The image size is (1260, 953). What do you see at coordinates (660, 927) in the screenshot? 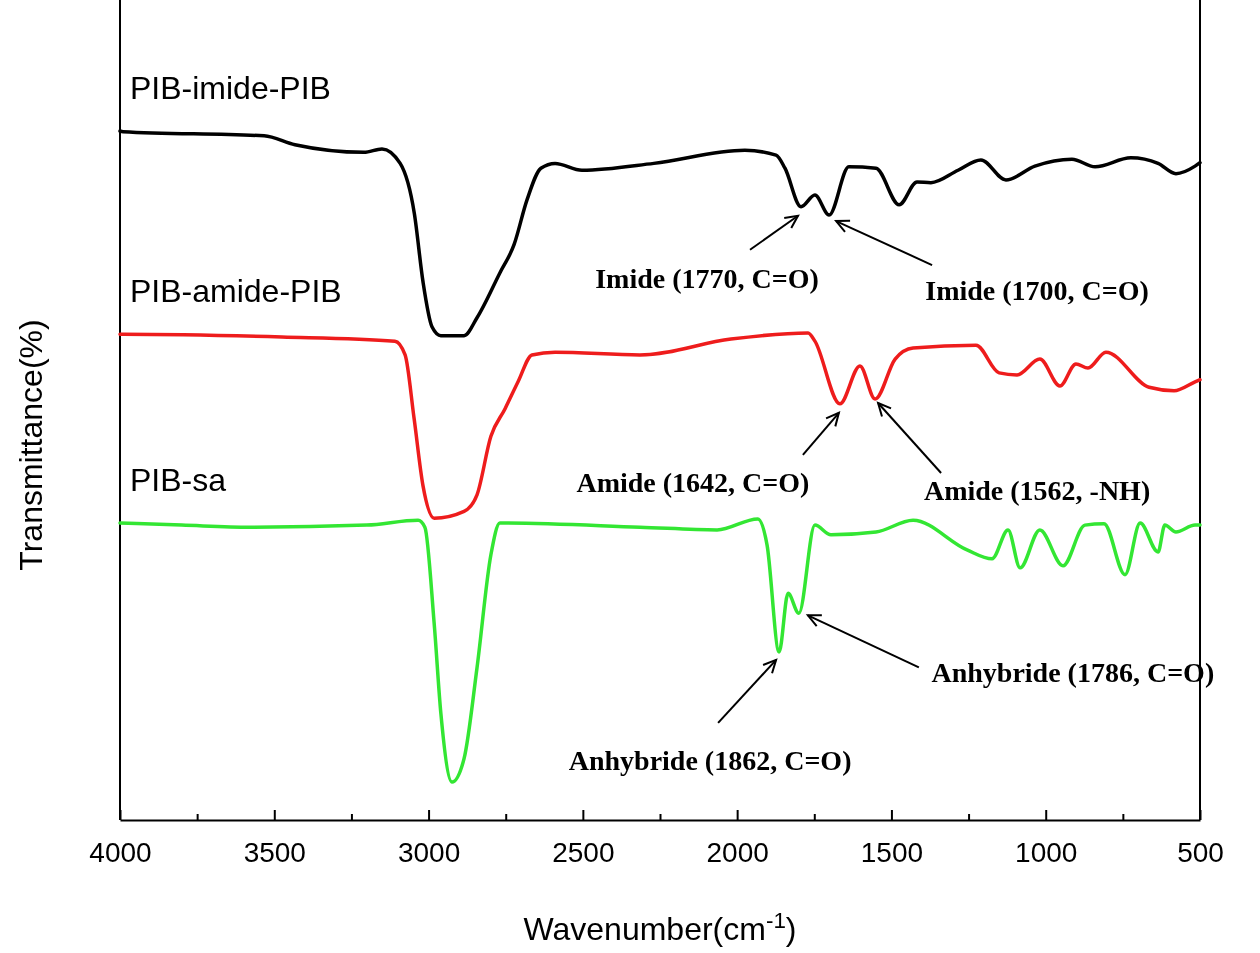
I see `x-axis-title: Wavenumber(cm$^{-1}$)` at bounding box center [660, 927].